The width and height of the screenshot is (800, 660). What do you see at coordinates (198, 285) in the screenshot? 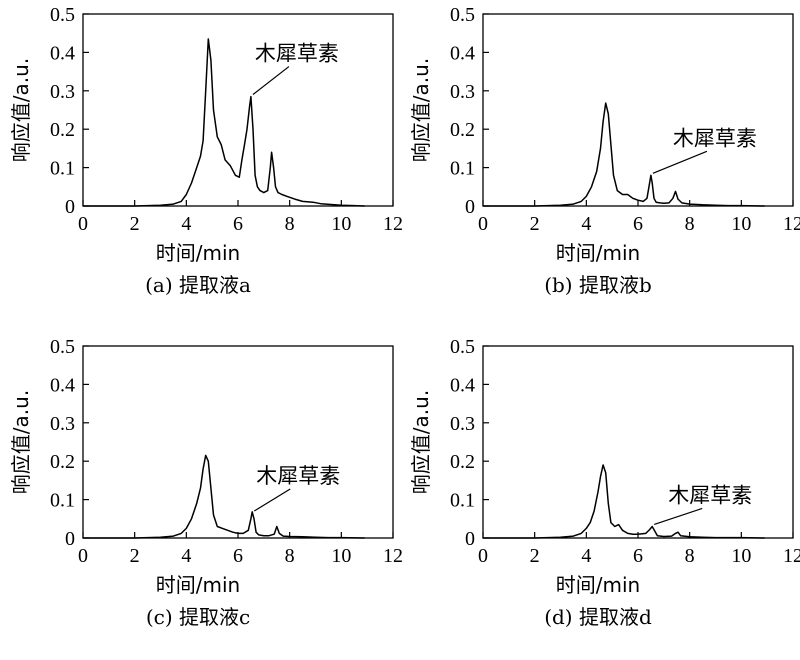
I see `panel-caption: (a) 提取液a` at bounding box center [198, 285].